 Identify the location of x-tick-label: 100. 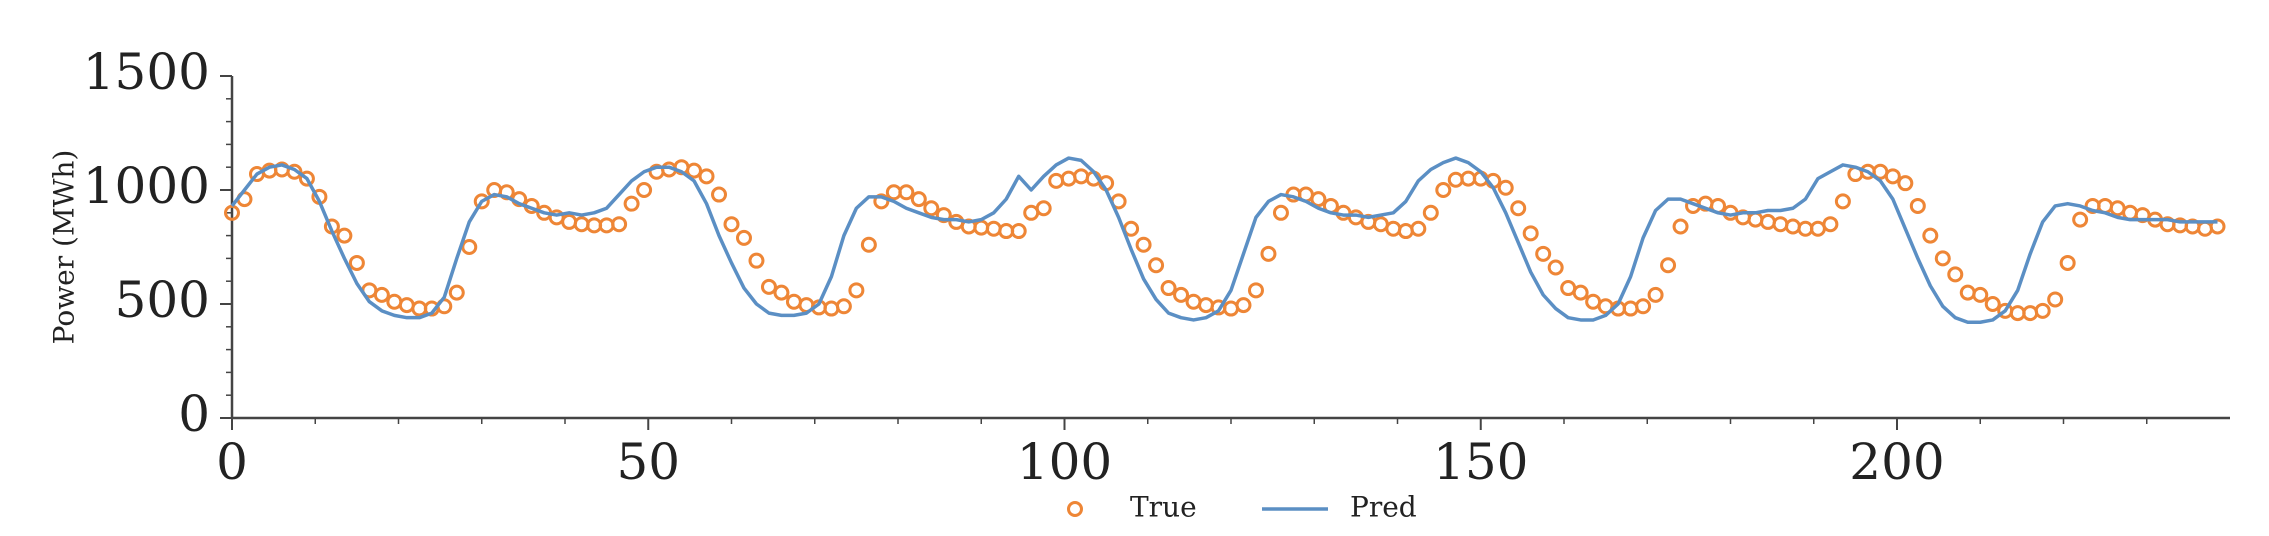
(1064, 462).